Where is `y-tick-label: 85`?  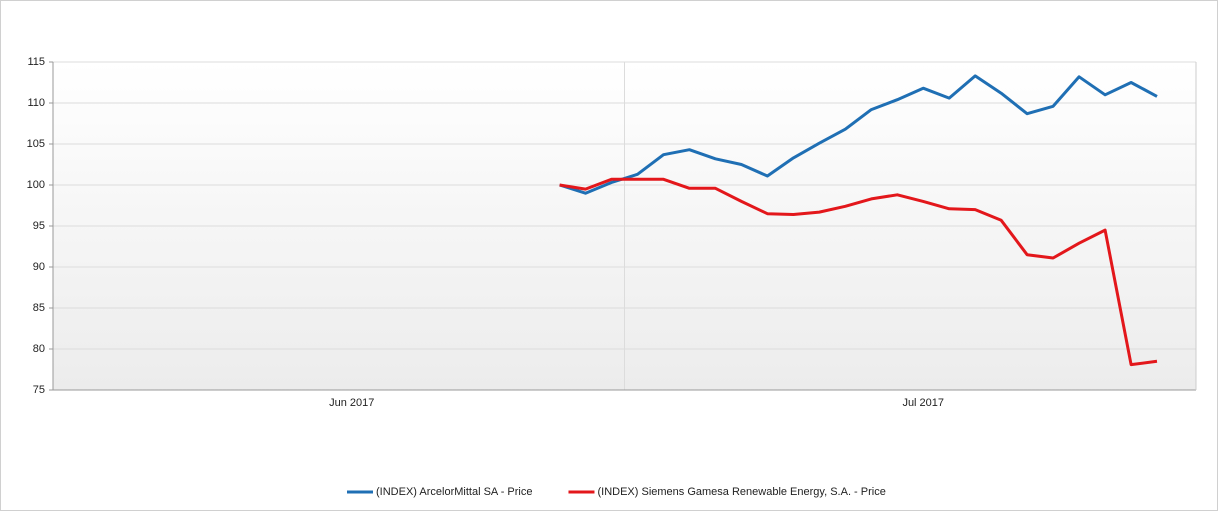 y-tick-label: 85 is located at coordinates (39, 308).